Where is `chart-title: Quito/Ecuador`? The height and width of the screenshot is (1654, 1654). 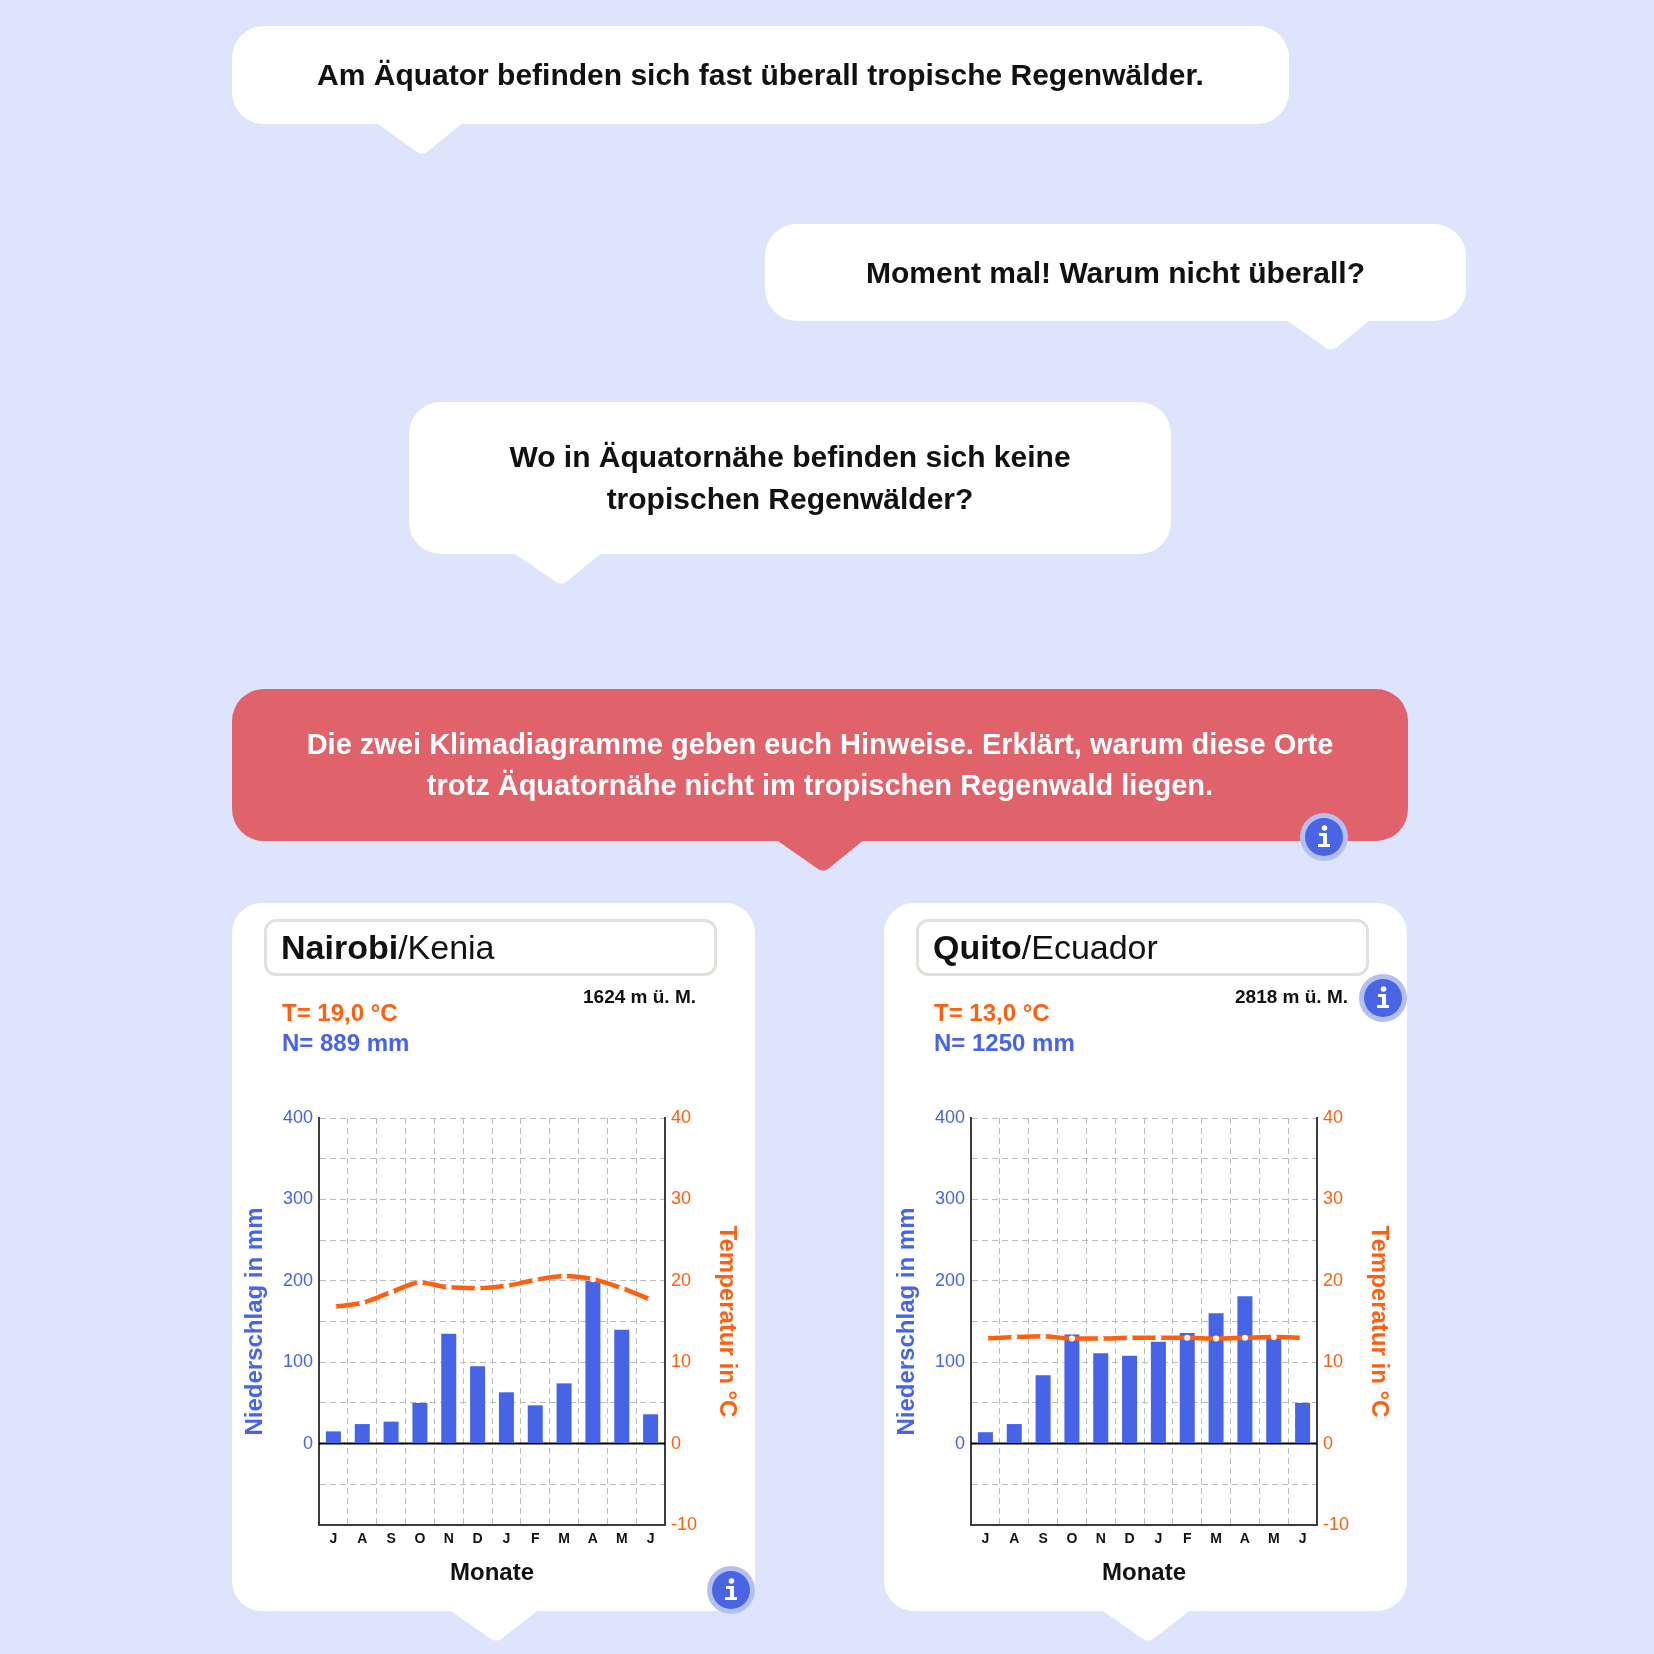
chart-title: Quito/Ecuador is located at coordinates (1045, 947).